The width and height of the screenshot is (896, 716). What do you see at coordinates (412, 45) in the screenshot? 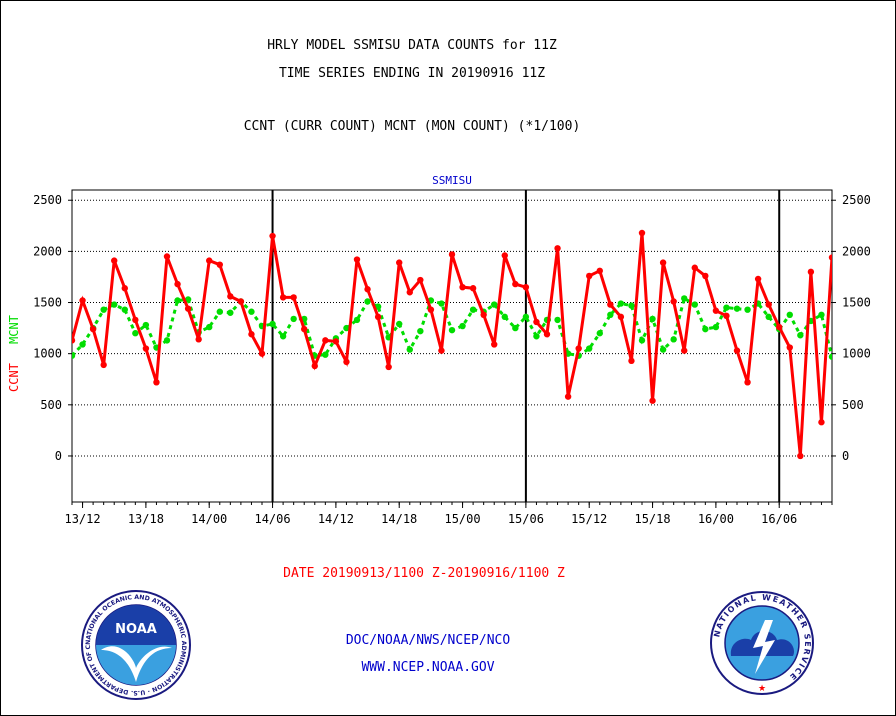
I see `chart-title-line1: HRLY MODEL SSMISU DATA COUNTS for 11Z` at bounding box center [412, 45].